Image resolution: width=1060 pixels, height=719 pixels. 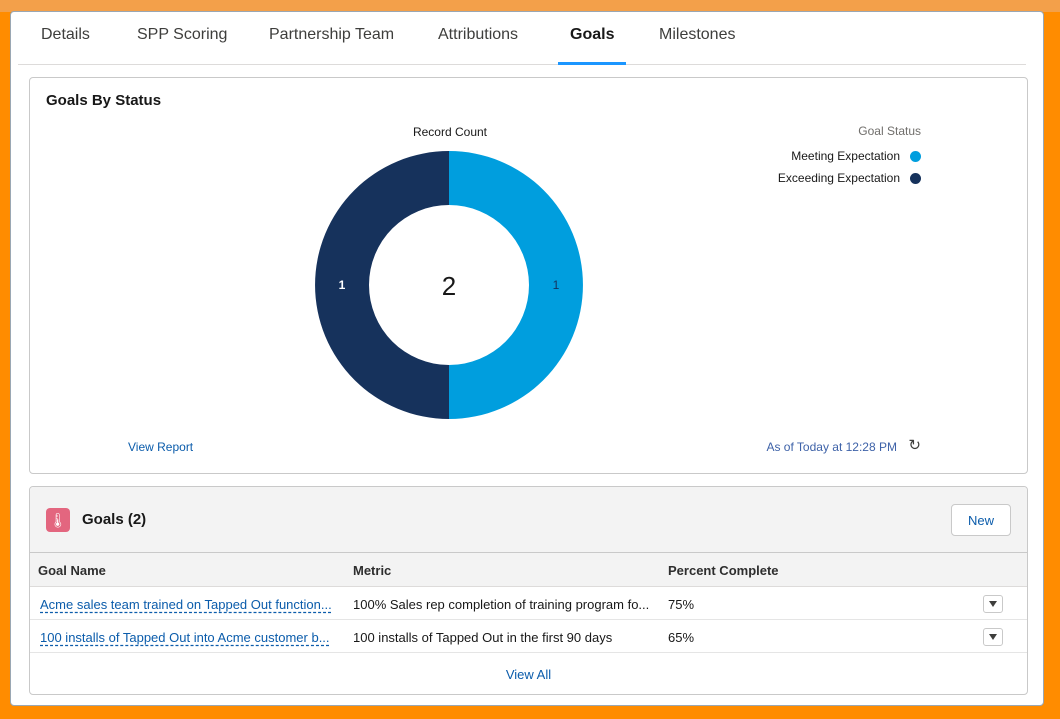 I want to click on donut-slice-meeting-expectation, so click(x=516, y=285).